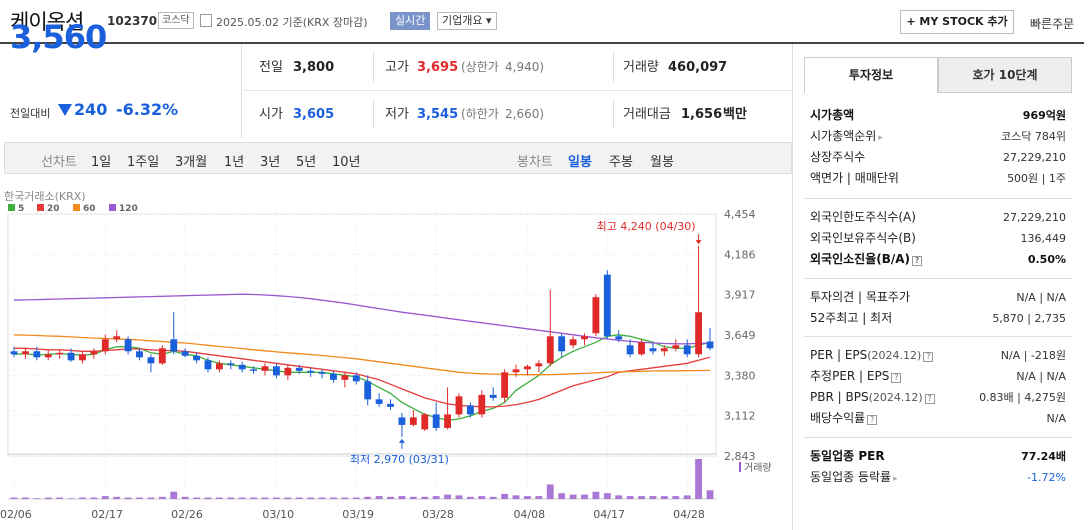  I want to click on info-row-label-text: 배당수익률, so click(838, 418).